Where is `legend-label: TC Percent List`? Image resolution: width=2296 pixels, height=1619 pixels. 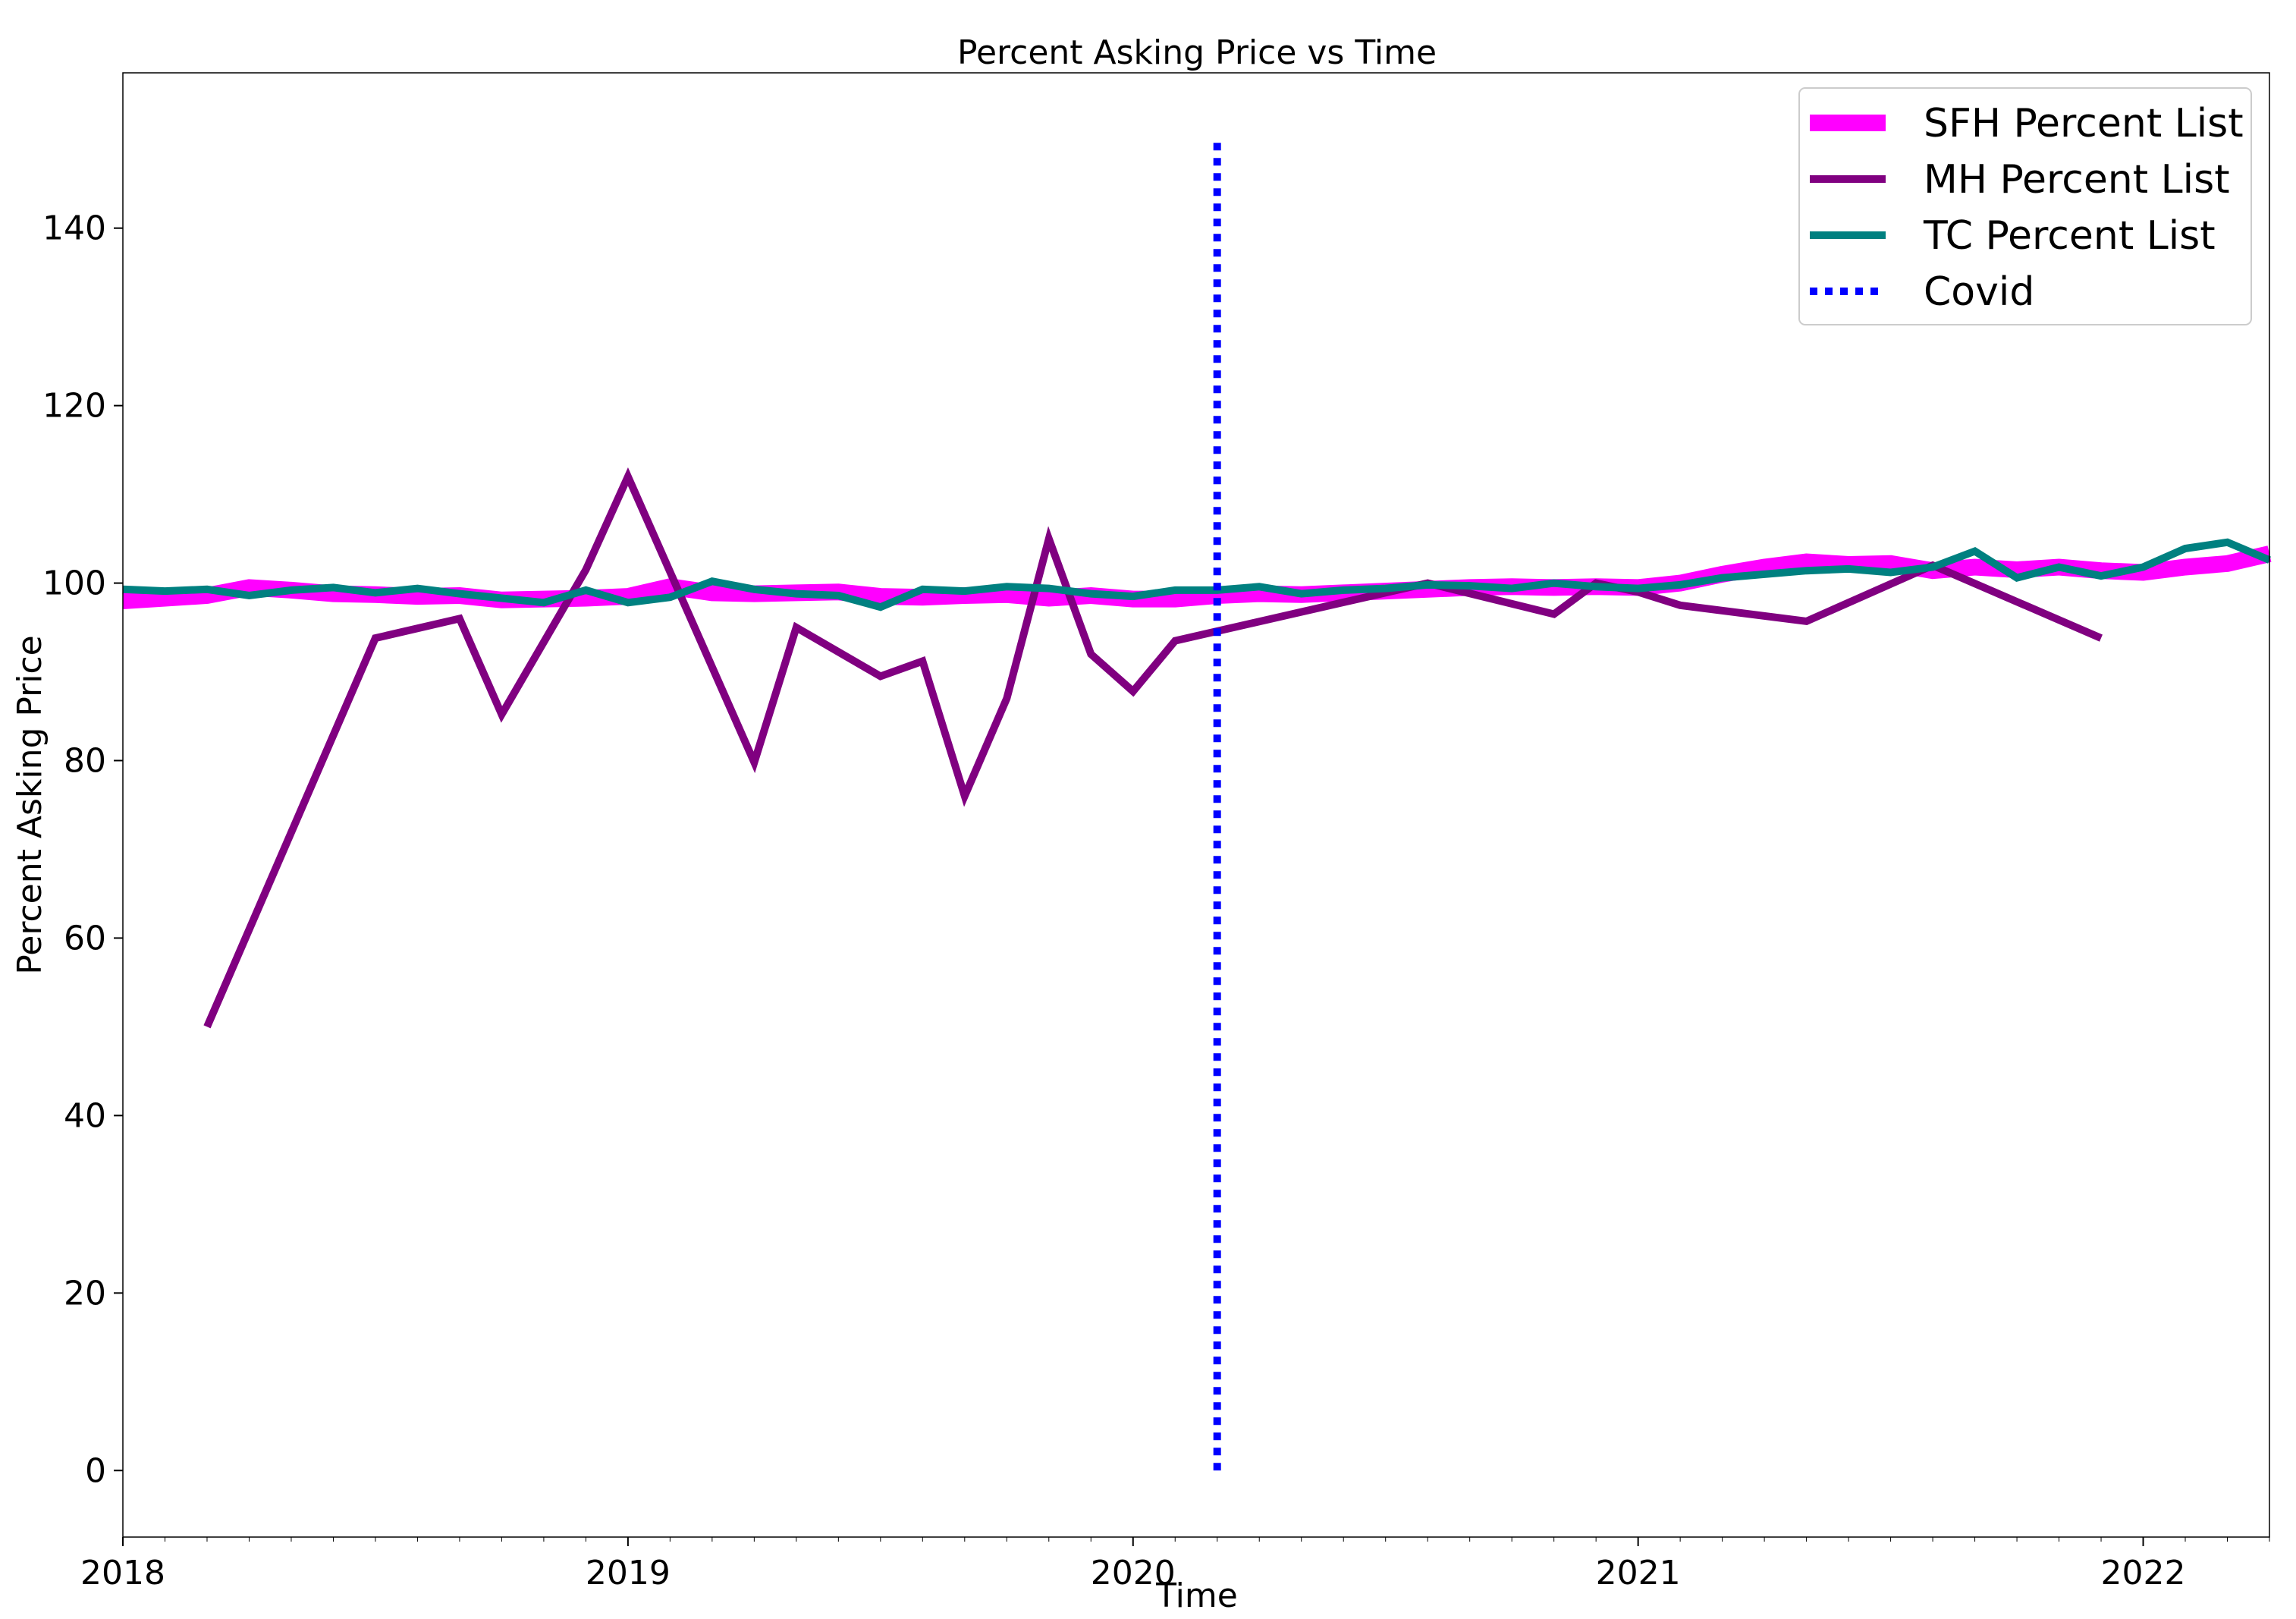
legend-label: TC Percent List is located at coordinates (2069, 236).